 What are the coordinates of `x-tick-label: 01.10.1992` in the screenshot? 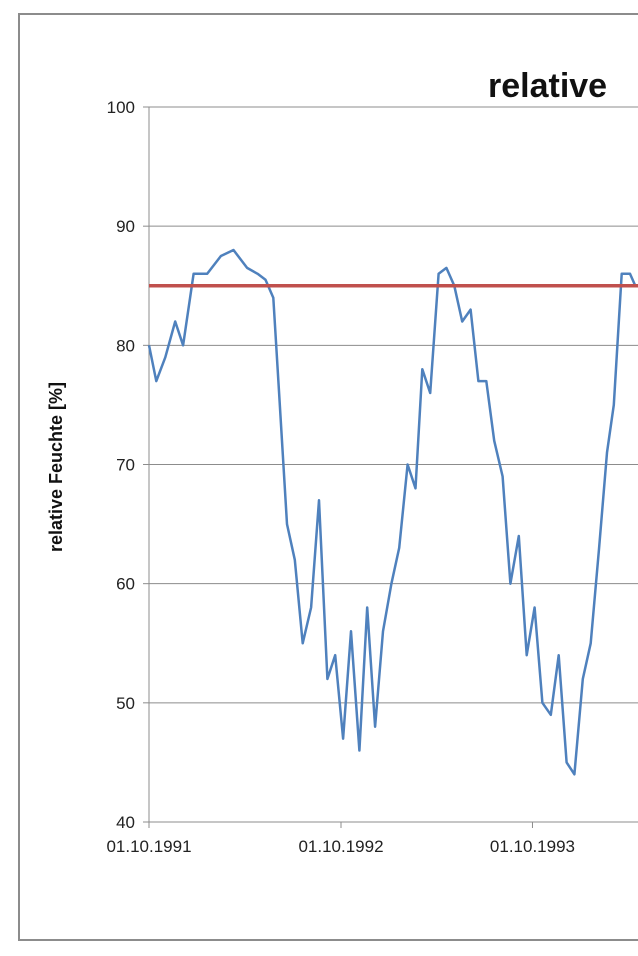 It's located at (340, 846).